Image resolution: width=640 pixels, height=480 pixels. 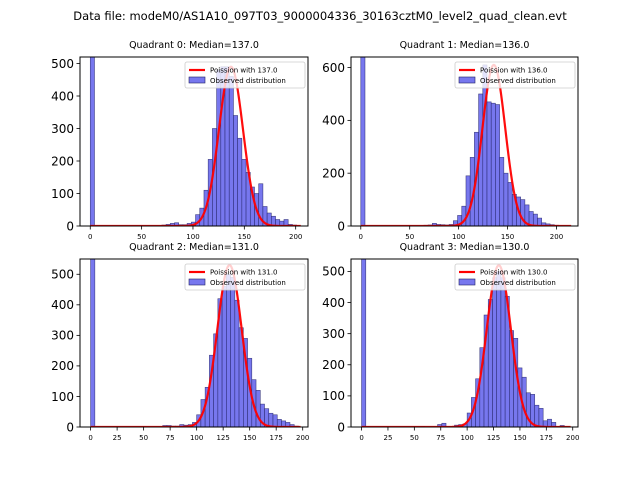 What do you see at coordinates (493, 438) in the screenshot?
I see `x-tick-label: 125` at bounding box center [493, 438].